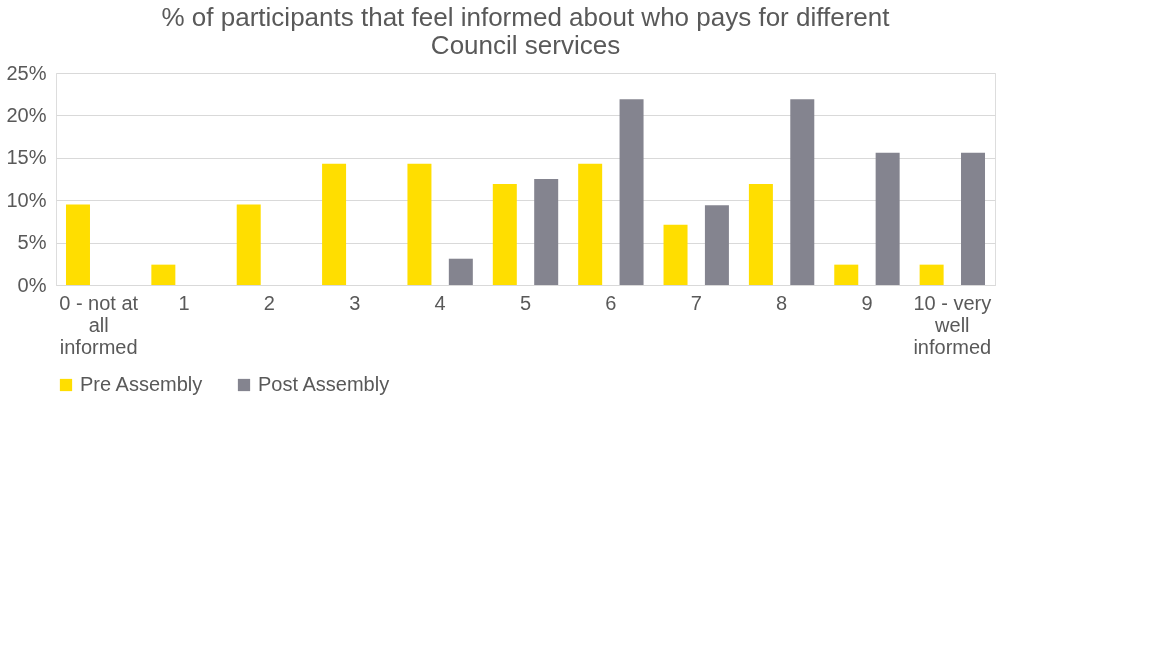 The height and width of the screenshot is (662, 1163). What do you see at coordinates (867, 302) in the screenshot?
I see `x-tick-label: 9` at bounding box center [867, 302].